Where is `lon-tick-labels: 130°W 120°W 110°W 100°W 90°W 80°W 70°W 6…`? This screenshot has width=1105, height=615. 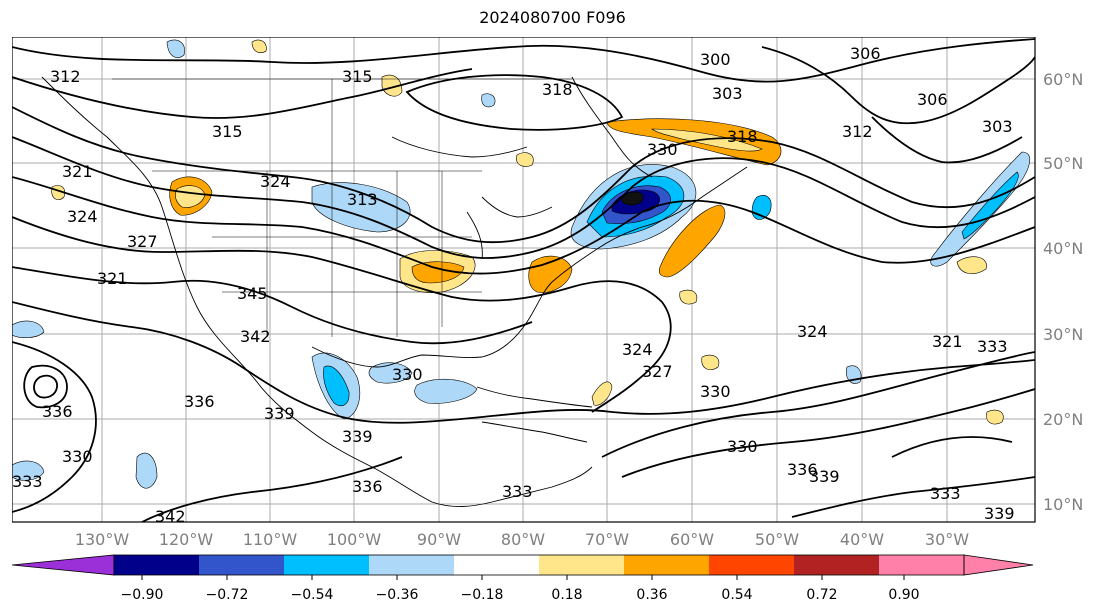
lon-tick-labels: 130°W 120°W 110°W 100°W 90°W 80°W 70°W 6… is located at coordinates (522, 539).